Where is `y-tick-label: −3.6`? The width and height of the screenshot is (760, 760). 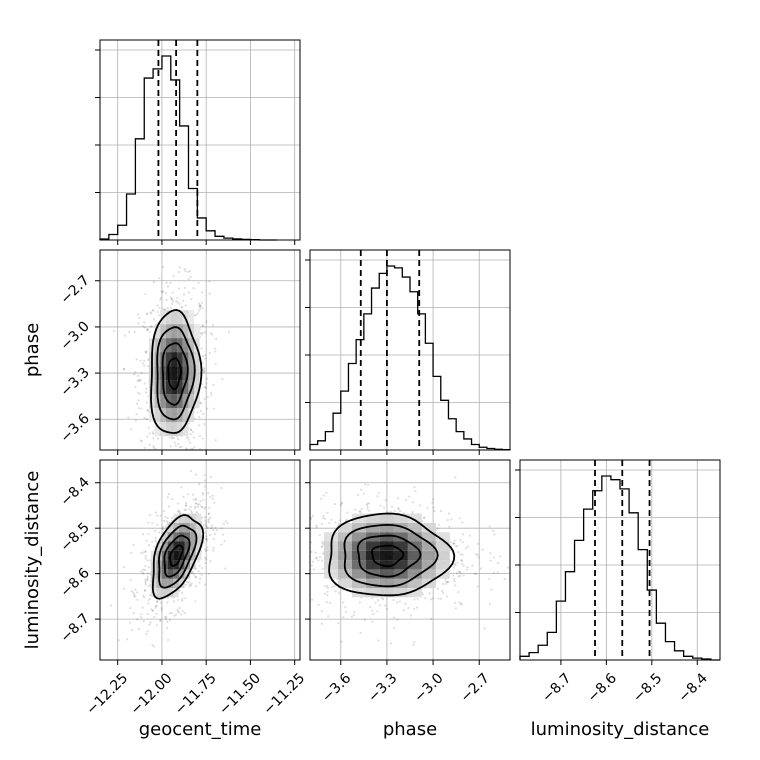 y-tick-label: −3.6 is located at coordinates (74, 428).